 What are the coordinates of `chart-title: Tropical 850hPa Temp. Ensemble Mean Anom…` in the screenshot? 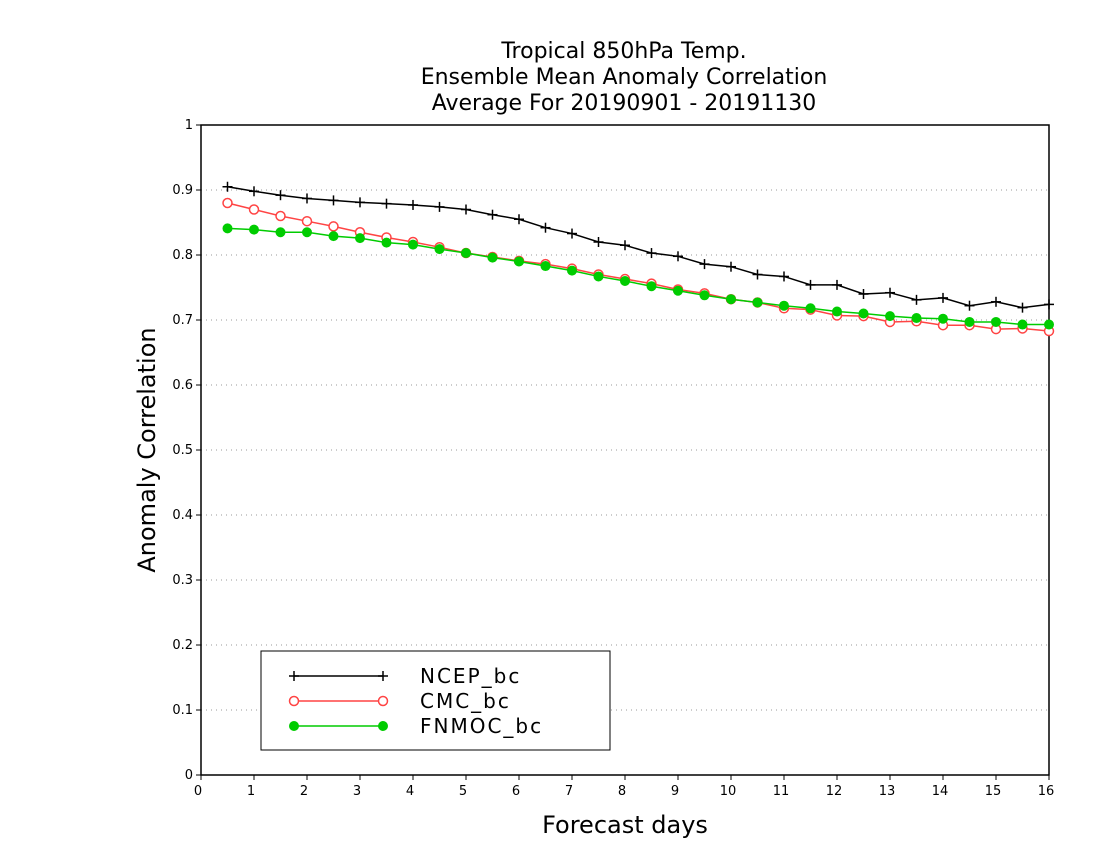 It's located at (624, 77).